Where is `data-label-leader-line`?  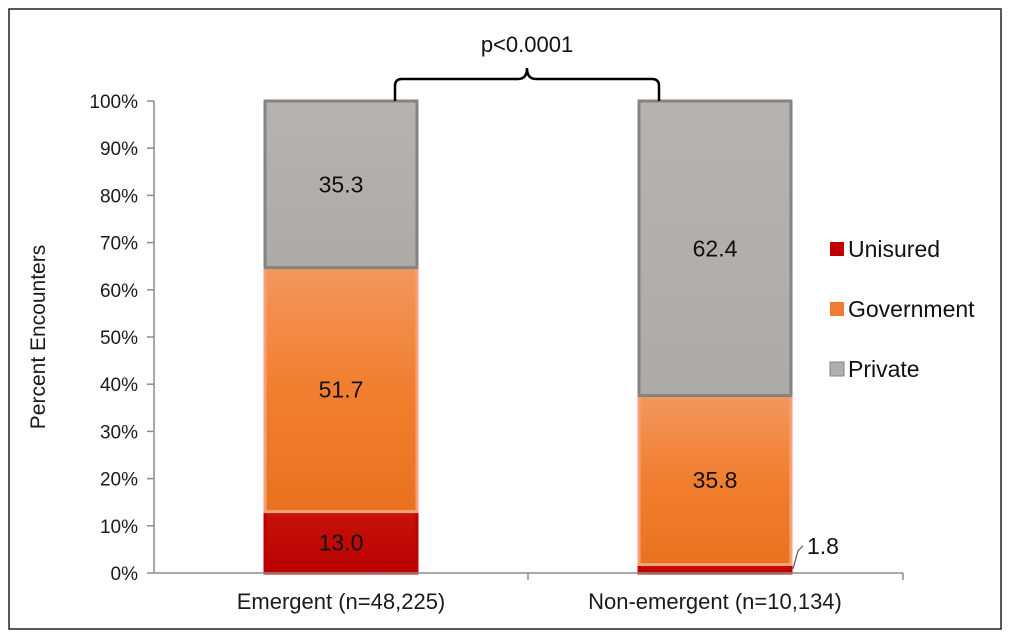 data-label-leader-line is located at coordinates (798, 557).